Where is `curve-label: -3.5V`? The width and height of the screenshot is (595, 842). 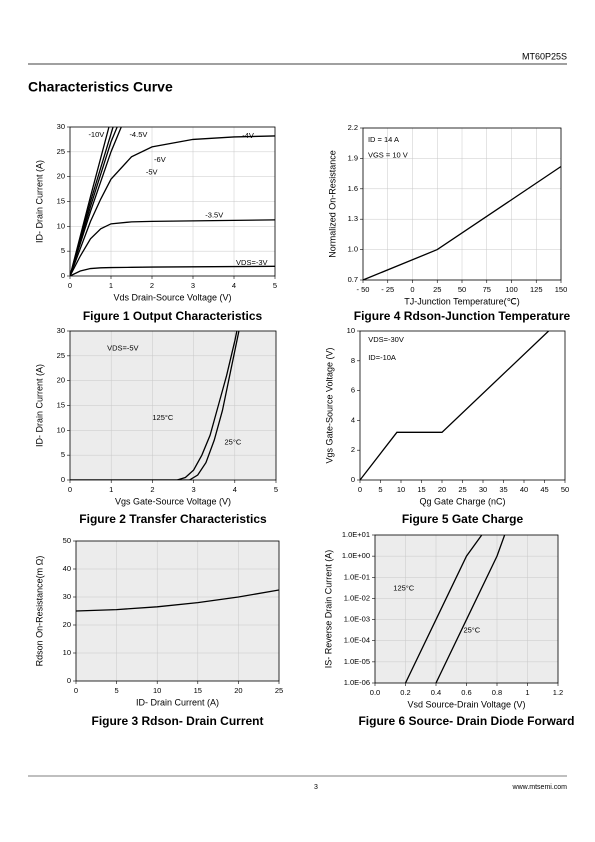
curve-label: -3.5V is located at coordinates (214, 214).